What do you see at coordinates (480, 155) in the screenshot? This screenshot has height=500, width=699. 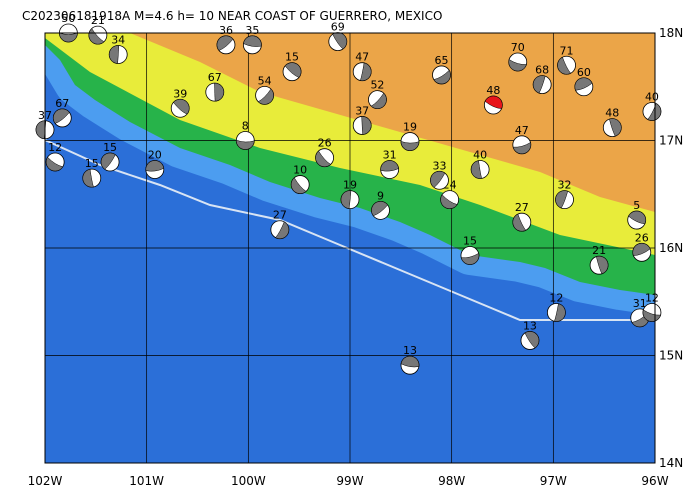 I see `depth-label: 40` at bounding box center [480, 155].